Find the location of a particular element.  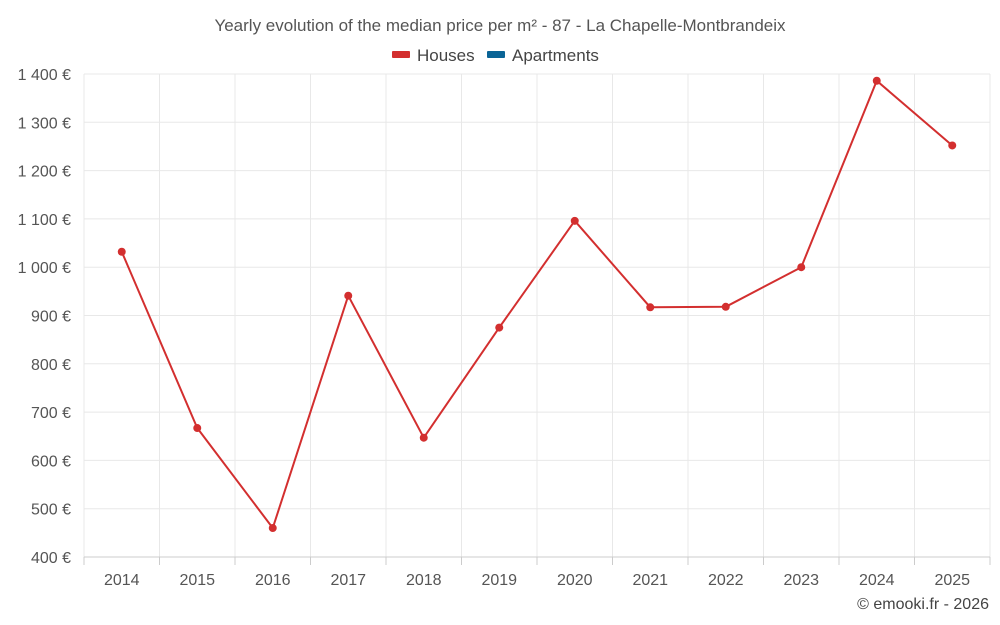

y-tick-label: 1 000 € is located at coordinates (44, 268).